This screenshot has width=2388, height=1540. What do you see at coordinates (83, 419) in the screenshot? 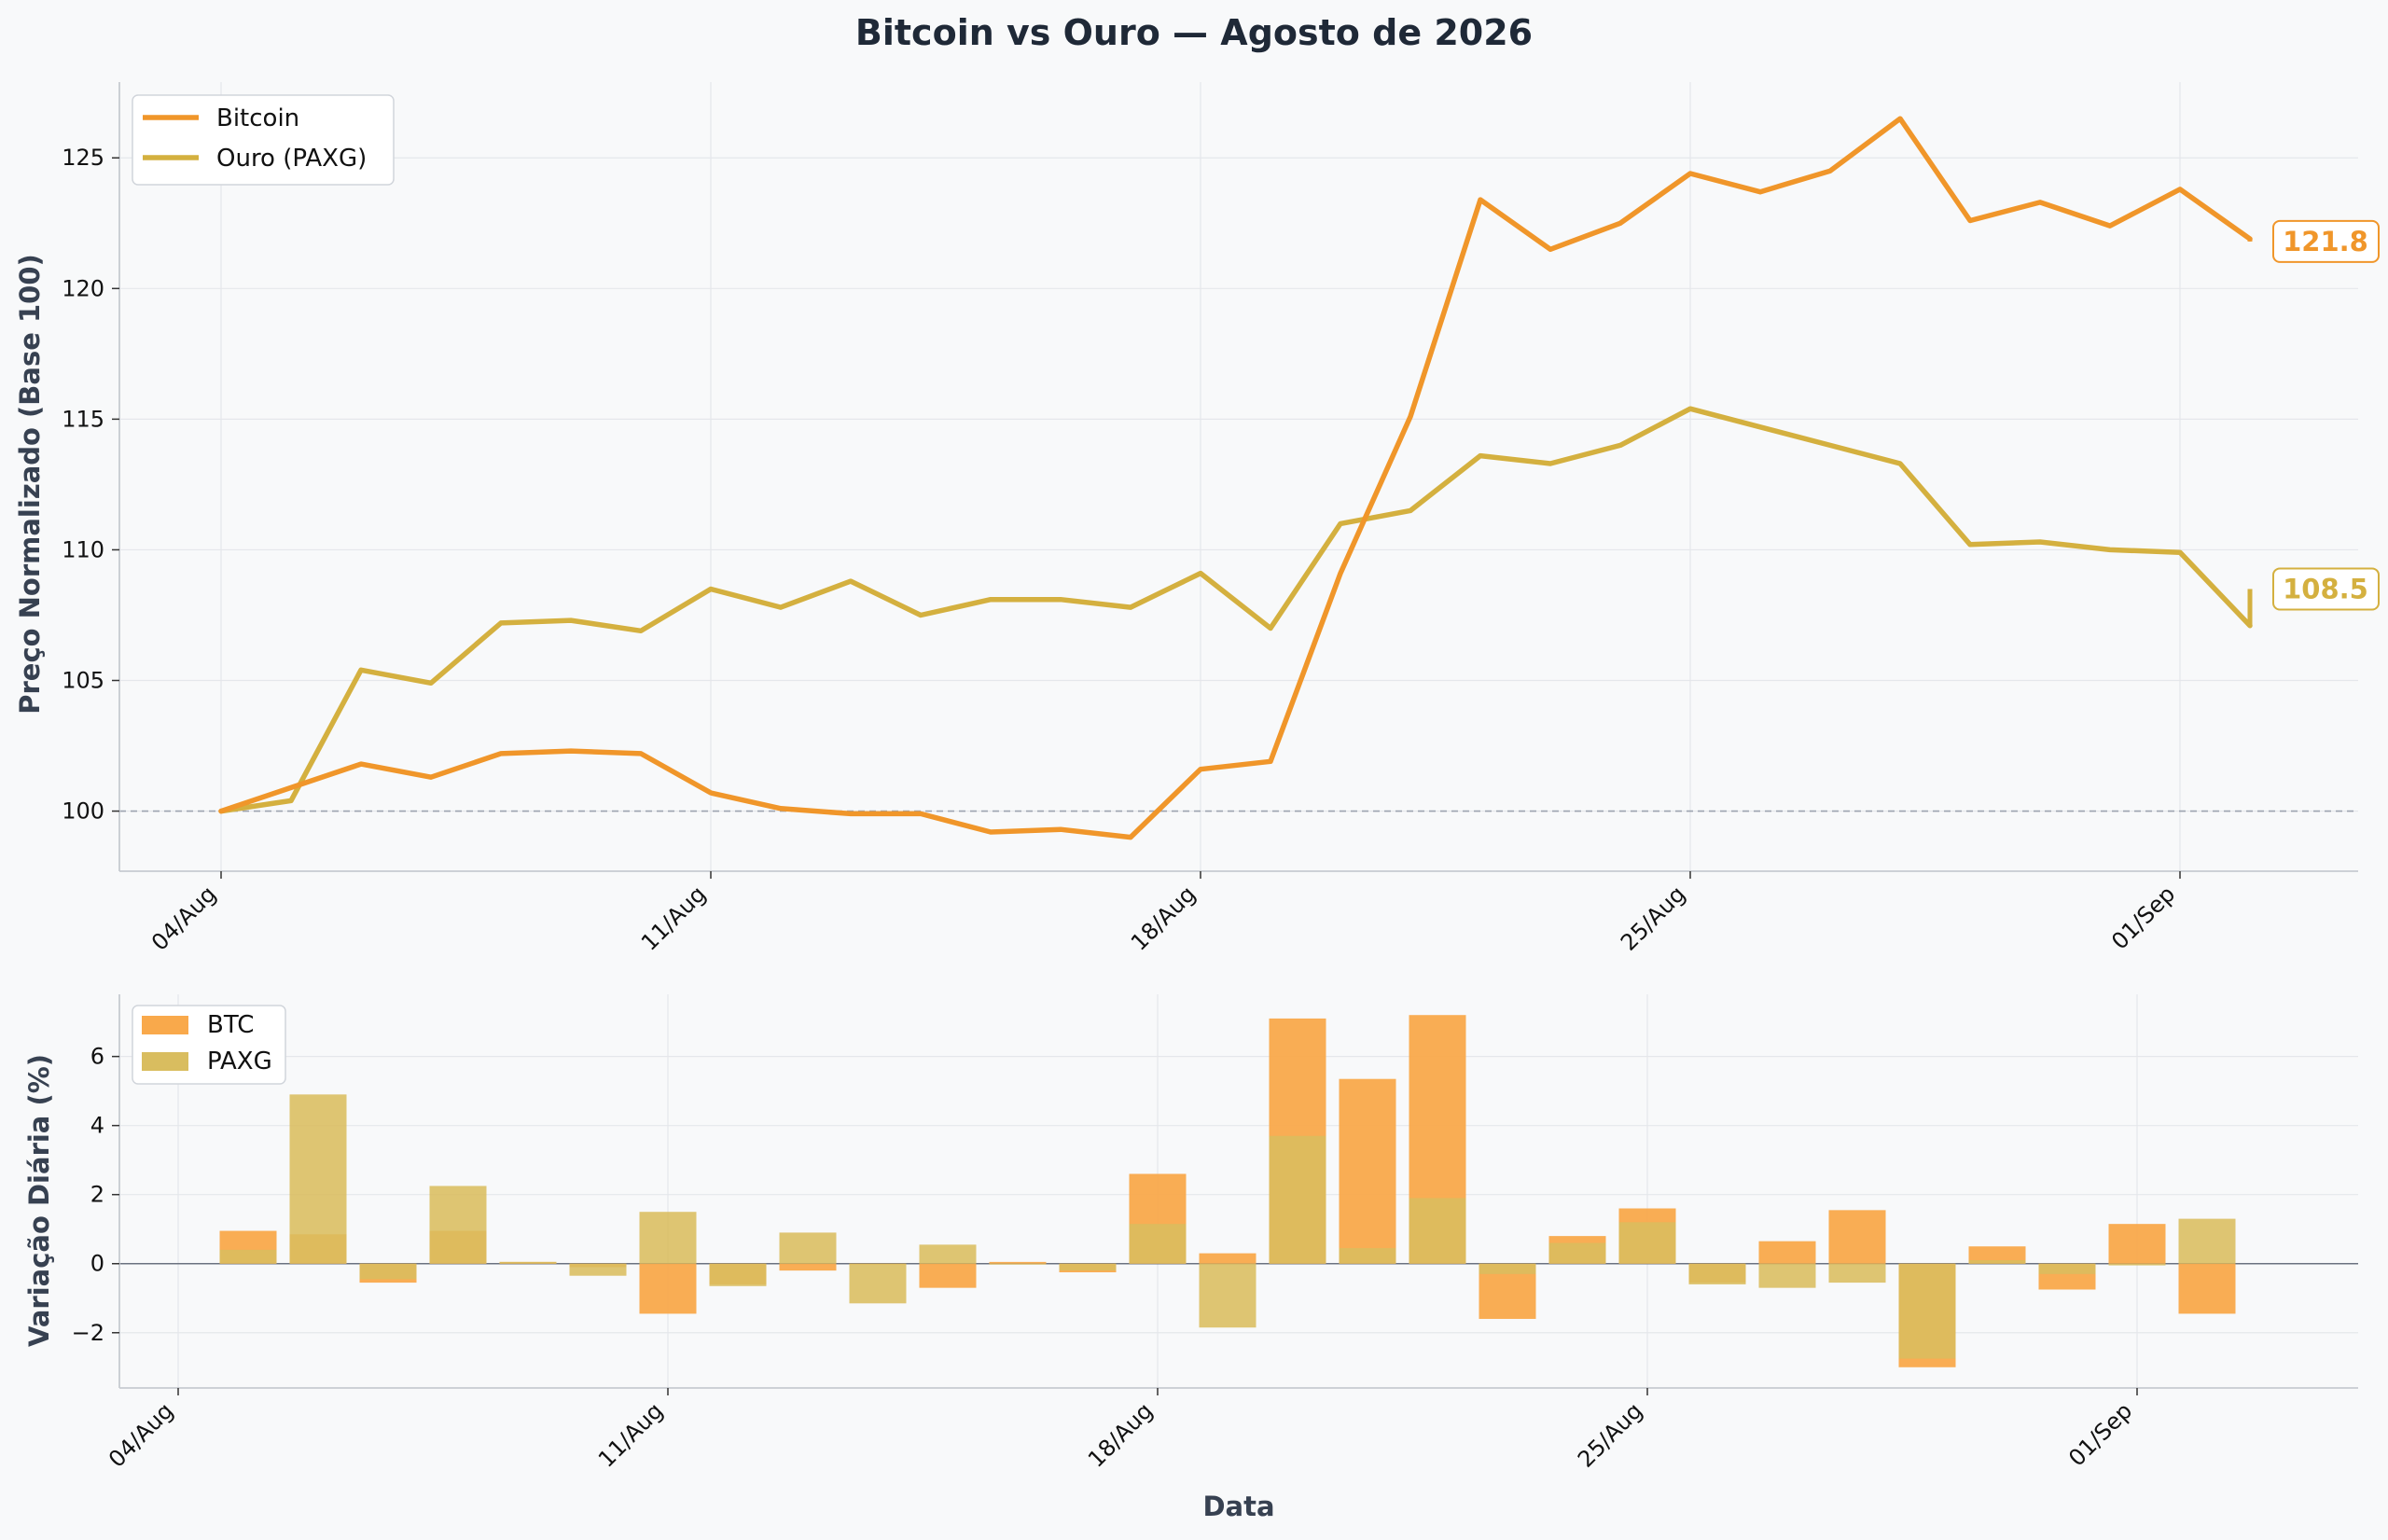
I see `top-ytick-label: 115` at bounding box center [83, 419].